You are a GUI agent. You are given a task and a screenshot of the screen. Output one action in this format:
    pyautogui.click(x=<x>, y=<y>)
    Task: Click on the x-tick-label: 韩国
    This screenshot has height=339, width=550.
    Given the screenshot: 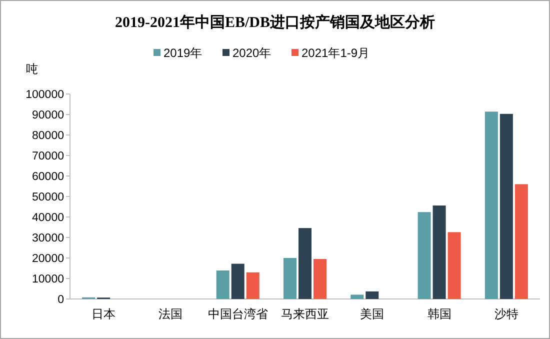 What is the action you would take?
    pyautogui.click(x=439, y=314)
    